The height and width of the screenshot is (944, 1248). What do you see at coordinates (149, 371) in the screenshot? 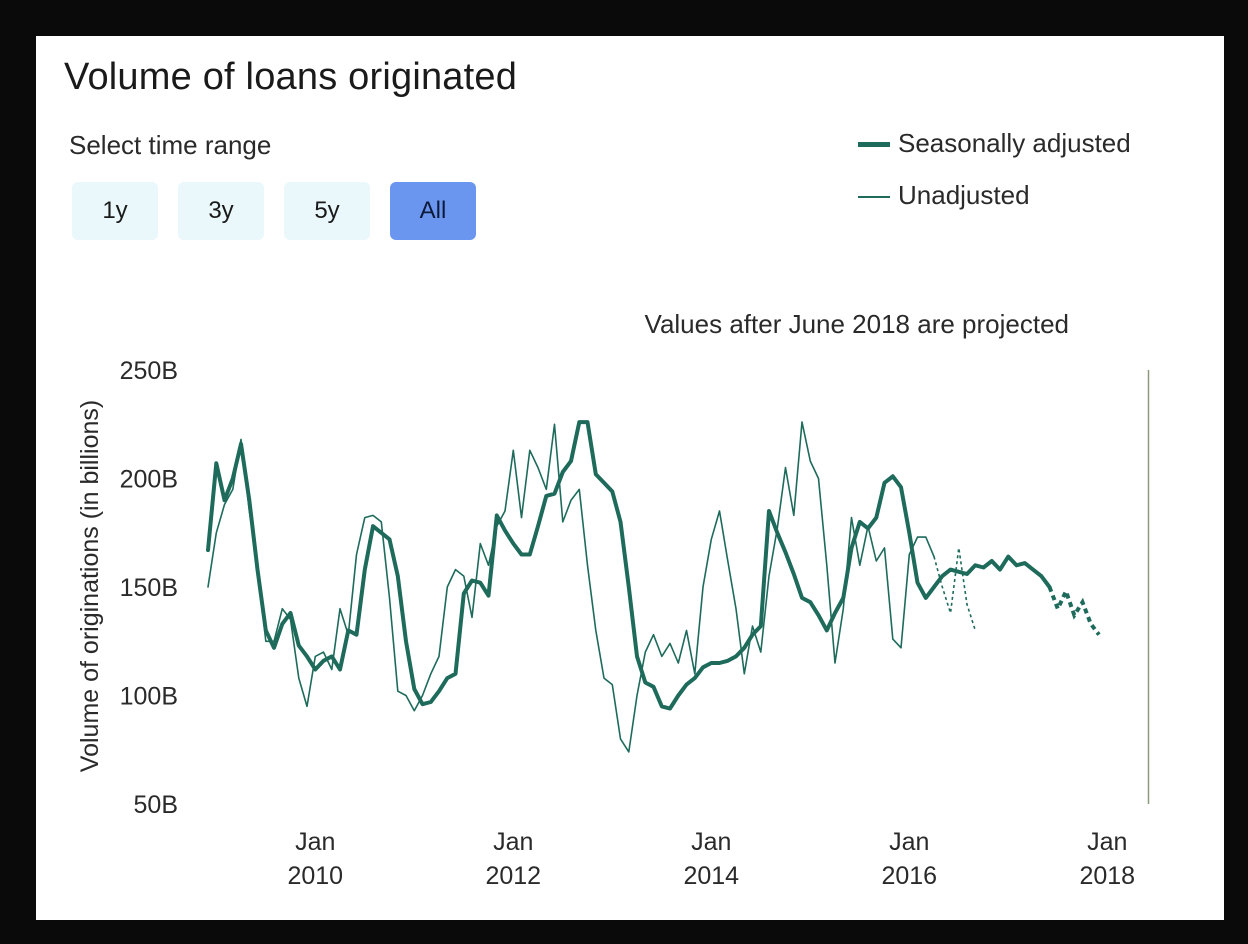
I see `y-tick-label: 250B` at bounding box center [149, 371].